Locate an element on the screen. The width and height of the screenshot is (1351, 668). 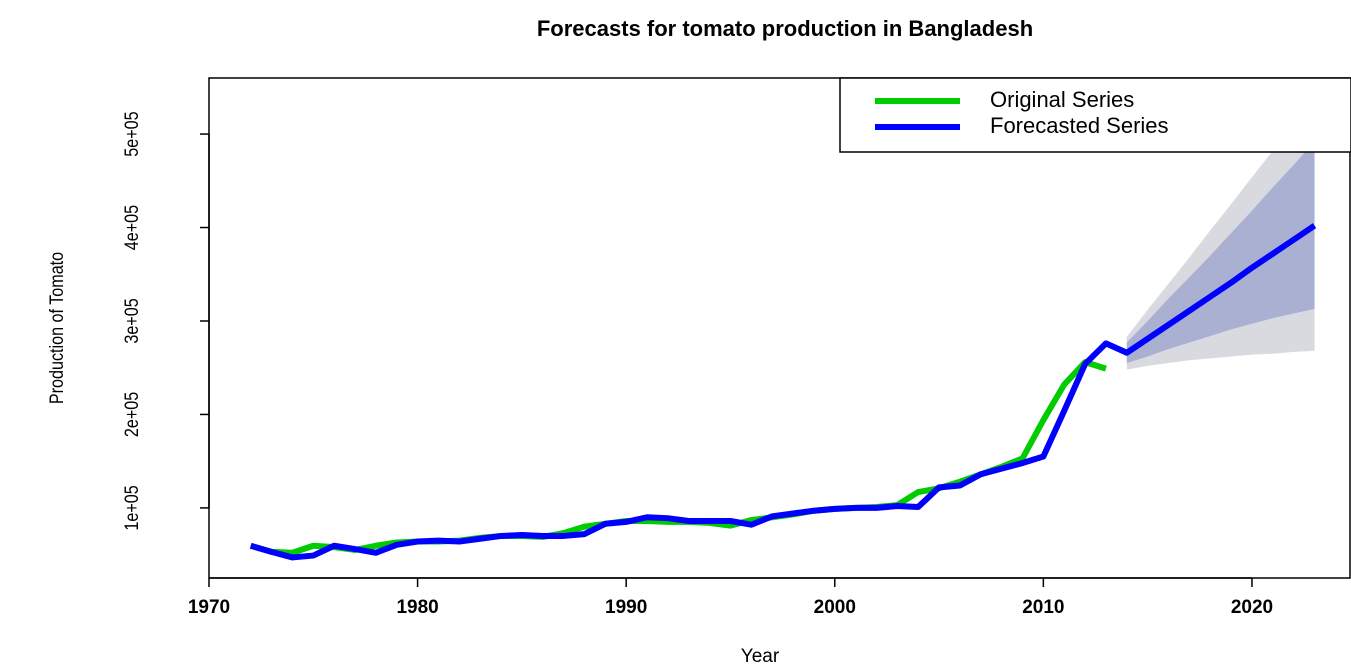
legend-label: Original Series is located at coordinates (1062, 99).